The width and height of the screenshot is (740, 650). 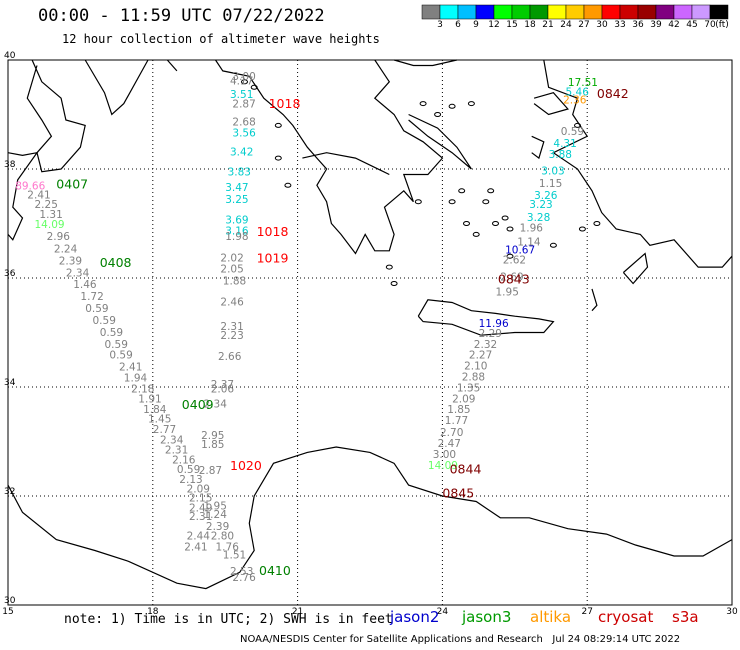 What do you see at coordinates (494, 25) in the screenshot?
I see `colorbar-label: 12` at bounding box center [494, 25].